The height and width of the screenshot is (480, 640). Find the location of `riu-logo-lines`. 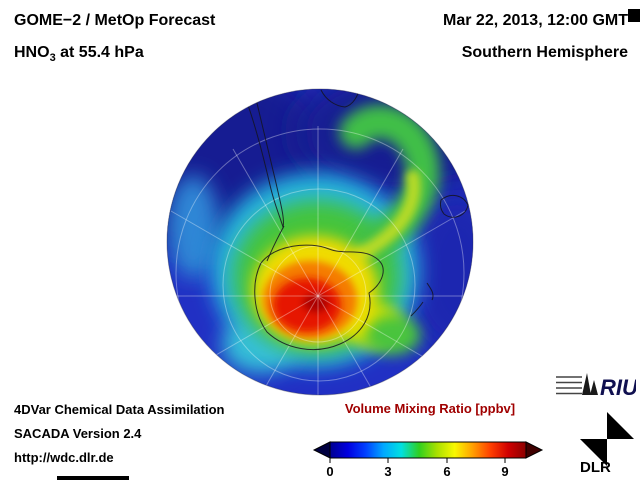

riu-logo-lines is located at coordinates (569, 385).